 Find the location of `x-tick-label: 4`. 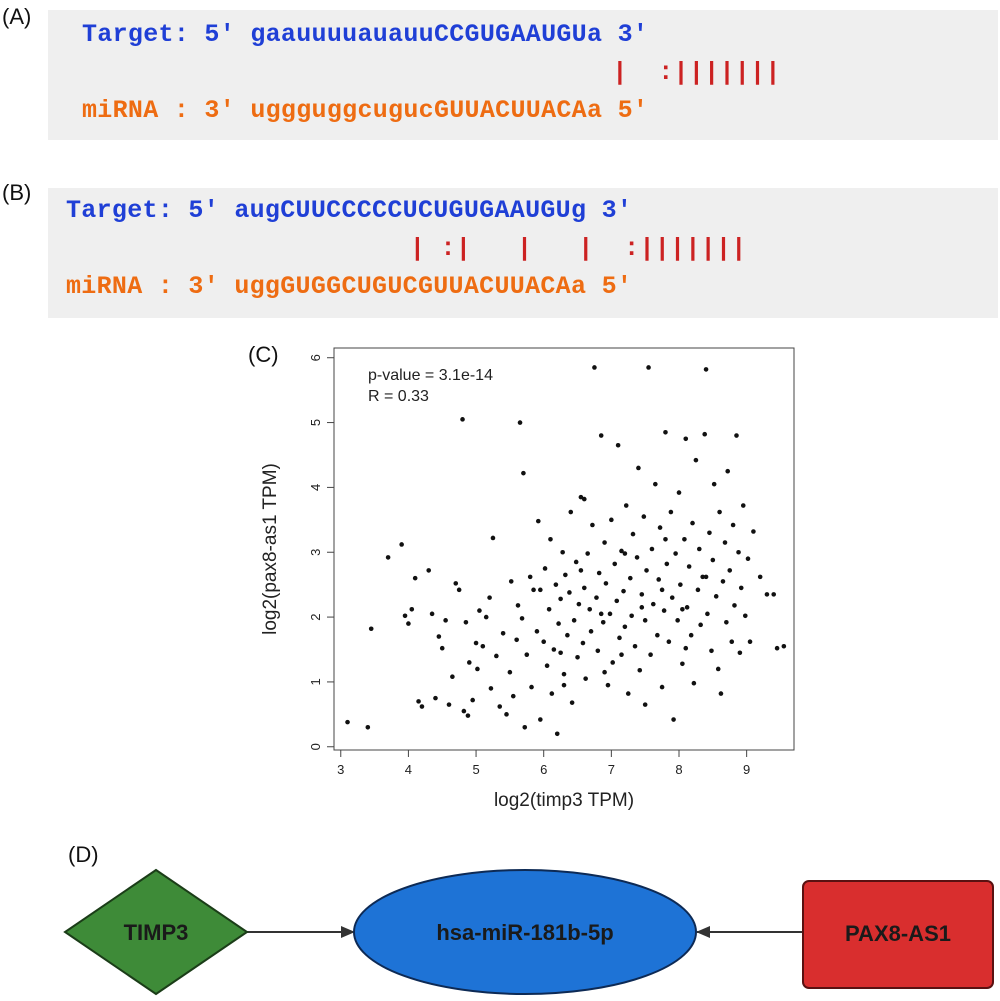

x-tick-label: 4 is located at coordinates (408, 769).